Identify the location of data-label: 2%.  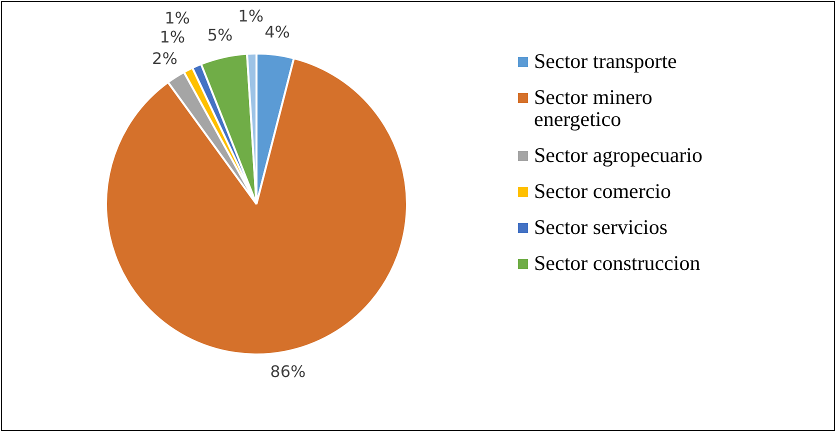
(165, 58).